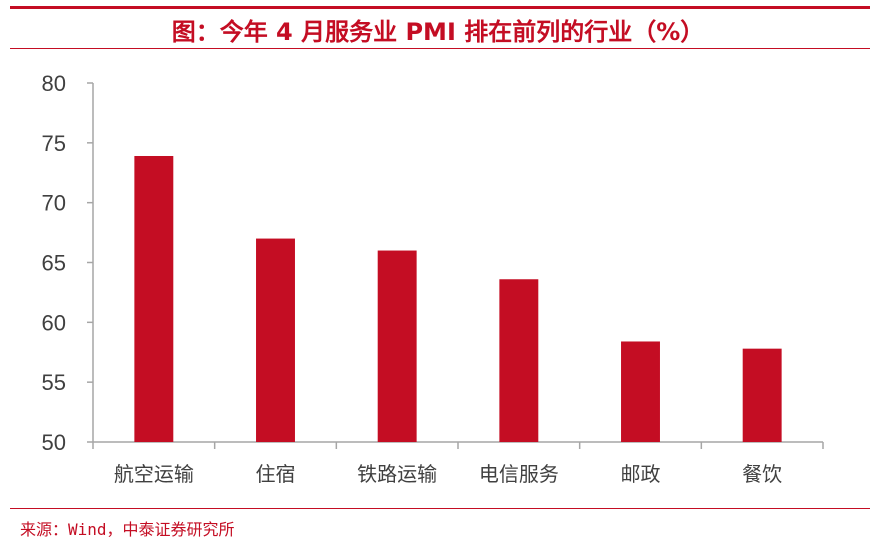 The image size is (876, 543). What do you see at coordinates (458, 463) in the screenshot?
I see `x-axis: 航空运输 住宿 铁路运输 电信服务 邮政 餐饮` at bounding box center [458, 463].